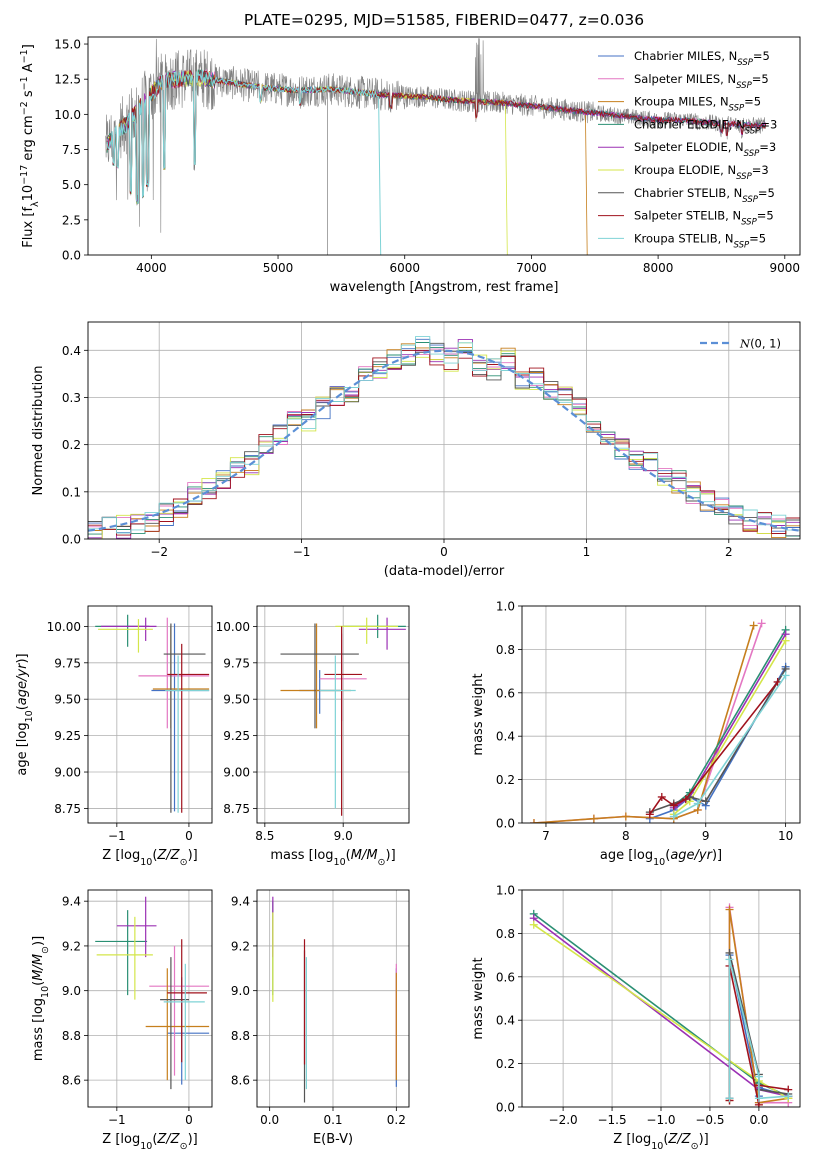  I want to click on gaussian-reference-curve, so click(444, 440).